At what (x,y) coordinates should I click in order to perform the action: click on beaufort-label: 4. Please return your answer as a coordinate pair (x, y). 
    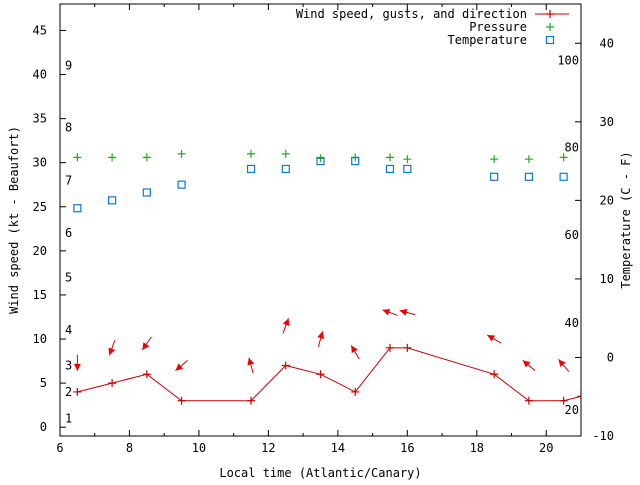
    Looking at the image, I should click on (68, 330).